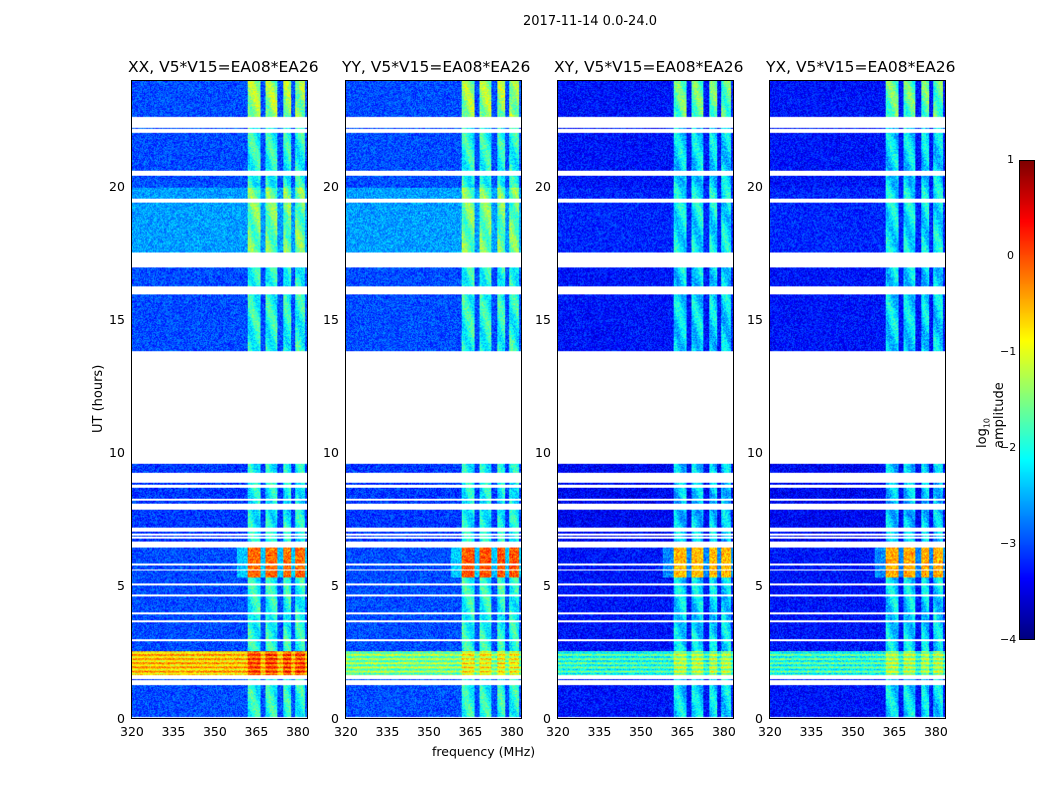 The image size is (1050, 800). Describe the element at coordinates (991, 415) in the screenshot. I see `colorbar-label: log10 amplitude` at that location.